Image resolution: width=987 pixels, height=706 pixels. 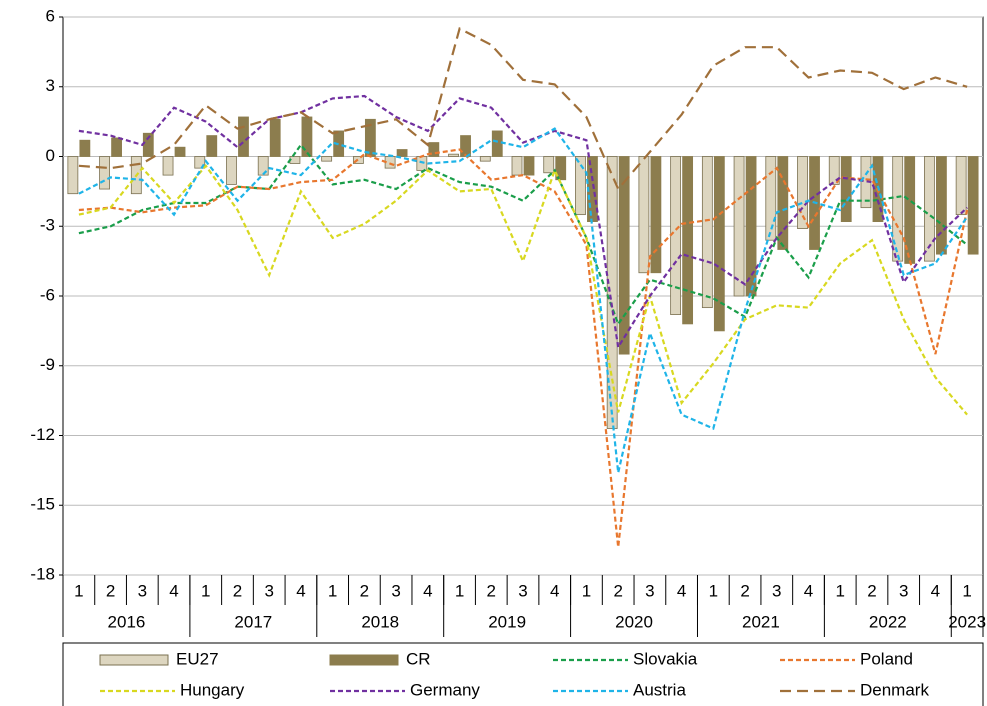 What do you see at coordinates (47, 364) in the screenshot?
I see `y-tick-label: -9` at bounding box center [47, 364].